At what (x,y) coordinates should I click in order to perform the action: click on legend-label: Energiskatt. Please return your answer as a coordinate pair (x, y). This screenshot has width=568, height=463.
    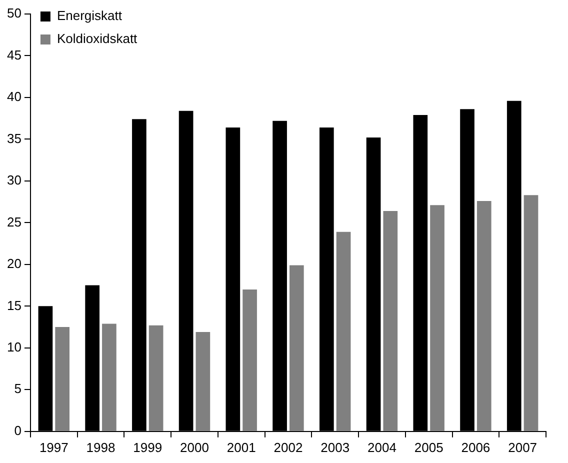
    Looking at the image, I should click on (89, 16).